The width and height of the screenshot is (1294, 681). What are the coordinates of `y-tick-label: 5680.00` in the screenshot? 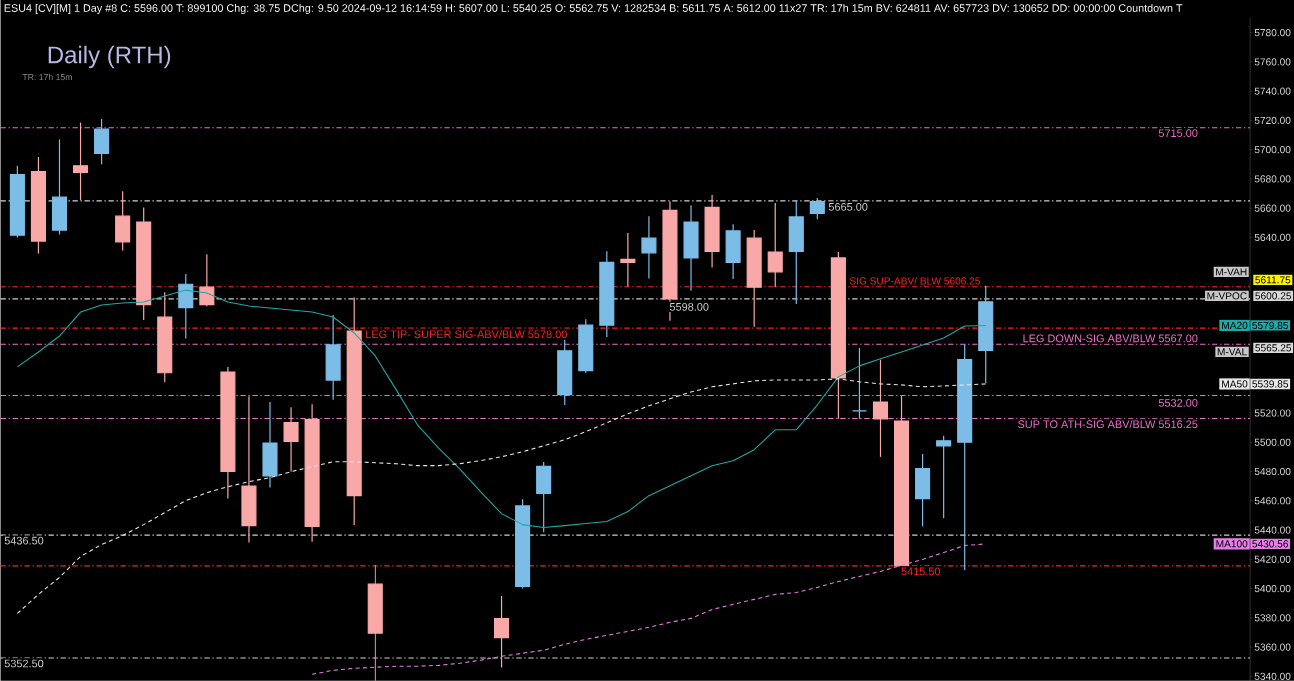 It's located at (1272, 179).